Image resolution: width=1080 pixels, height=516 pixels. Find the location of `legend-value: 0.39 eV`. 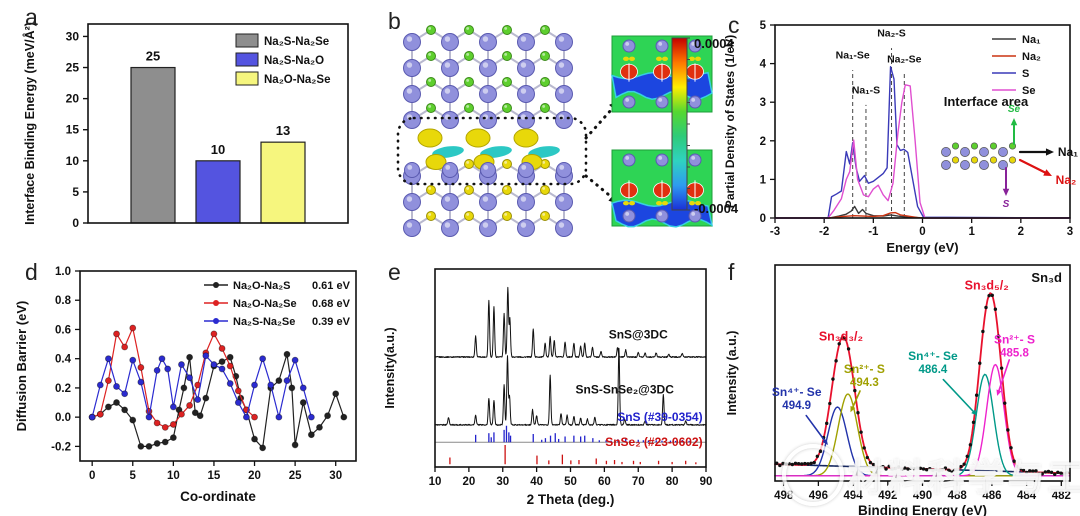

legend-value: 0.39 eV is located at coordinates (331, 322).